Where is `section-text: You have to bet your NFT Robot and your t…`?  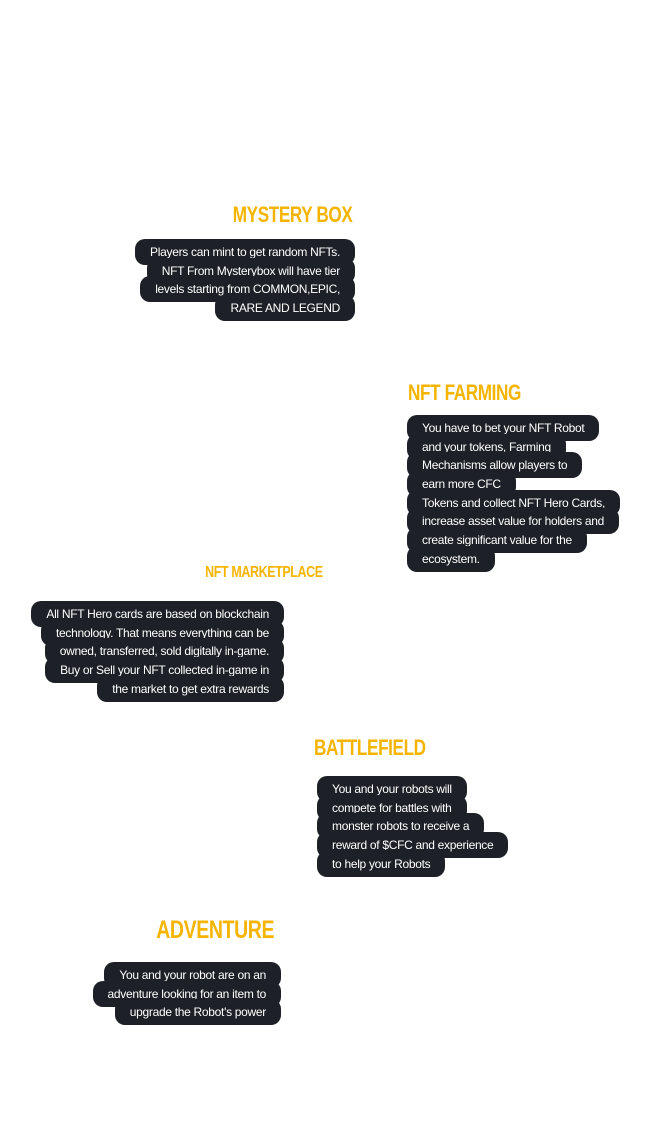 section-text: You have to bet your NFT Robot and your t… is located at coordinates (513, 493).